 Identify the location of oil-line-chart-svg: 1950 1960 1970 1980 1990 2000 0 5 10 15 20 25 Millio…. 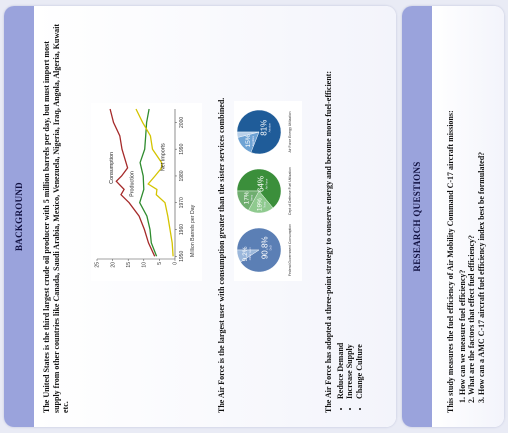
(145, 188).